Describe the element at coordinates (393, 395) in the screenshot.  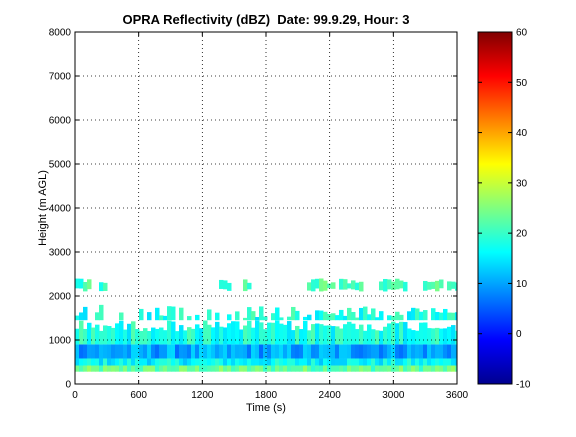
I see `x-tick-label: 3000` at that location.